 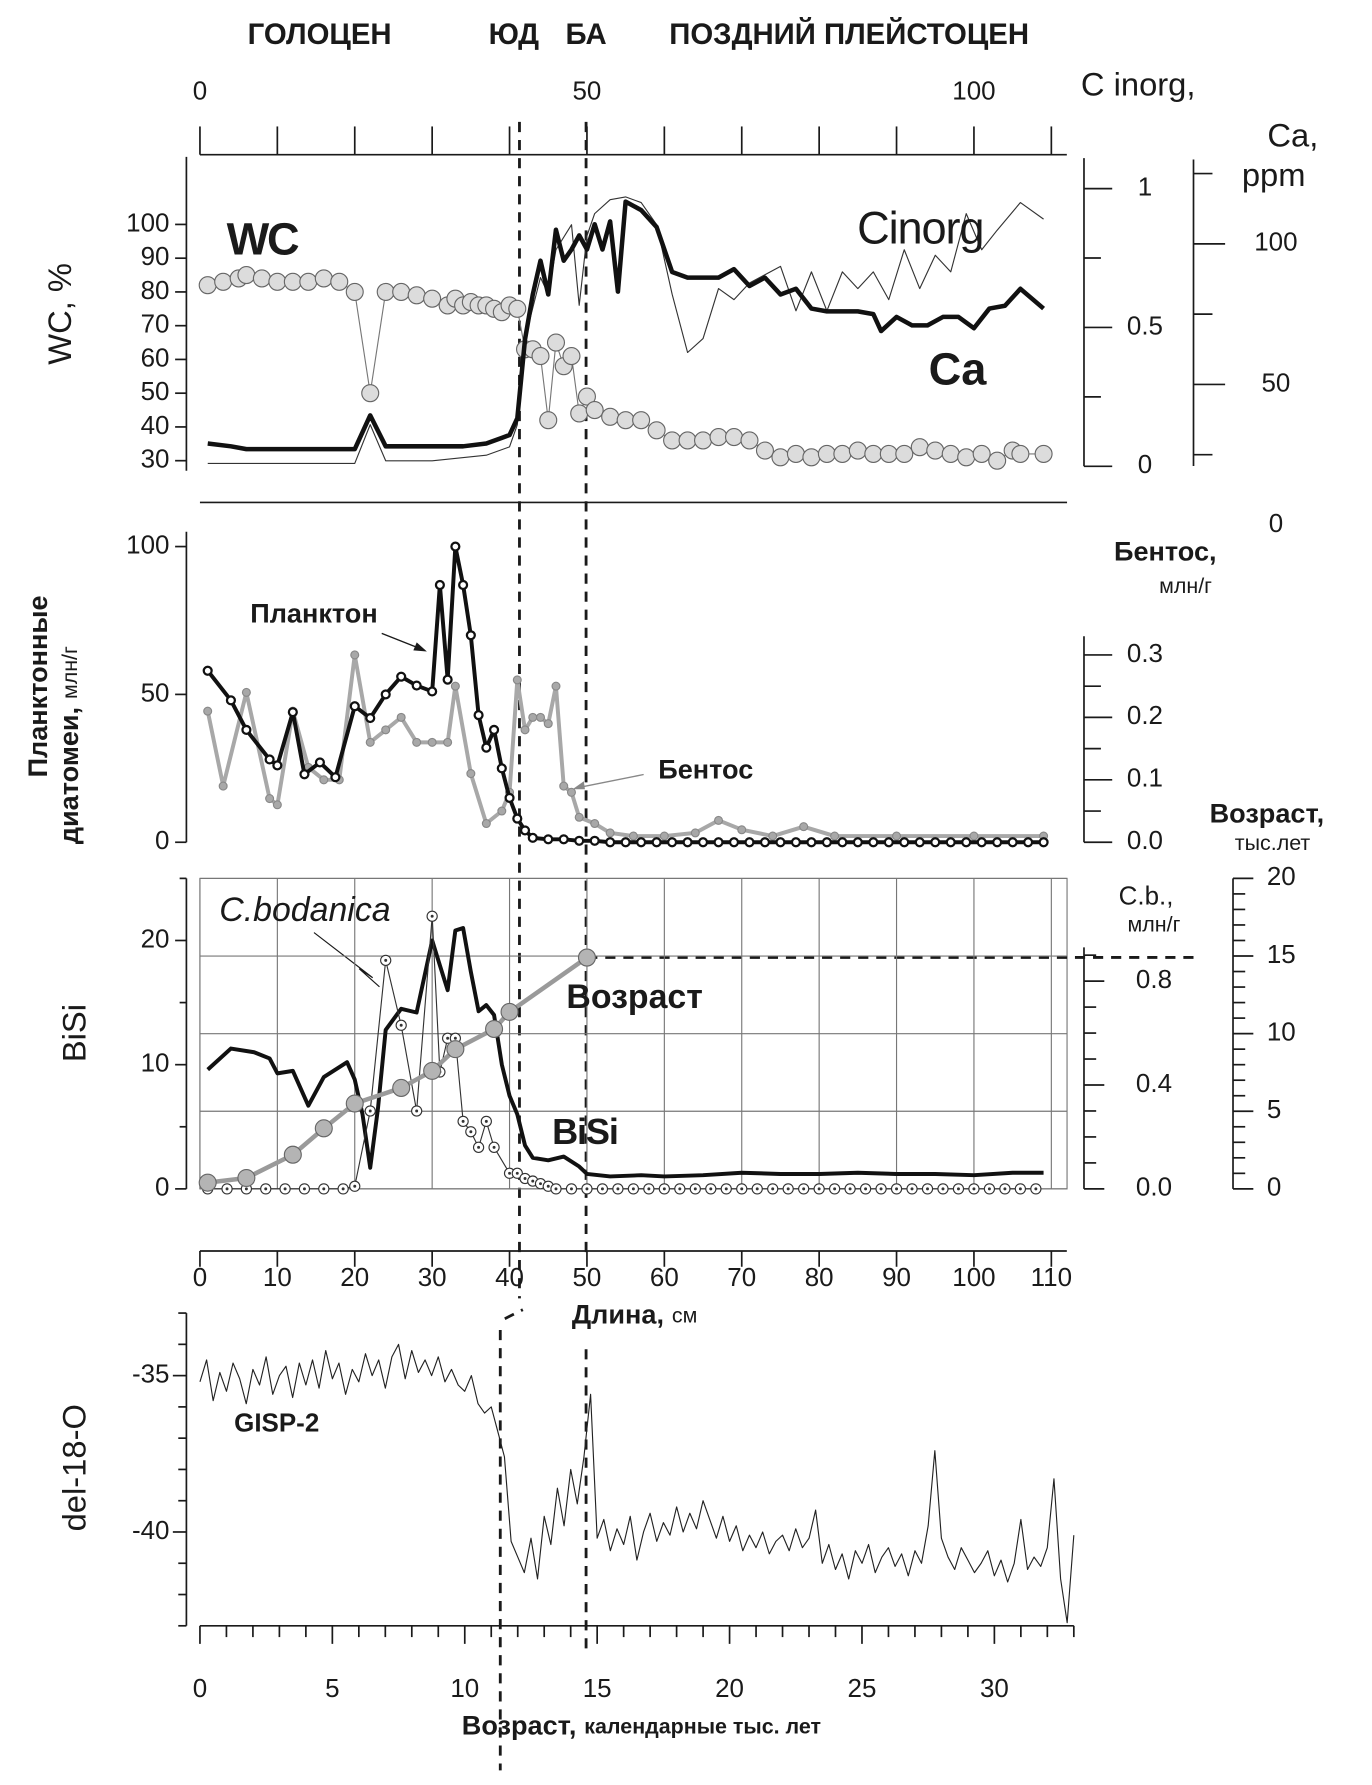 What do you see at coordinates (1154, 1187) in the screenshot?
I see `tick-label: 0.0` at bounding box center [1154, 1187].